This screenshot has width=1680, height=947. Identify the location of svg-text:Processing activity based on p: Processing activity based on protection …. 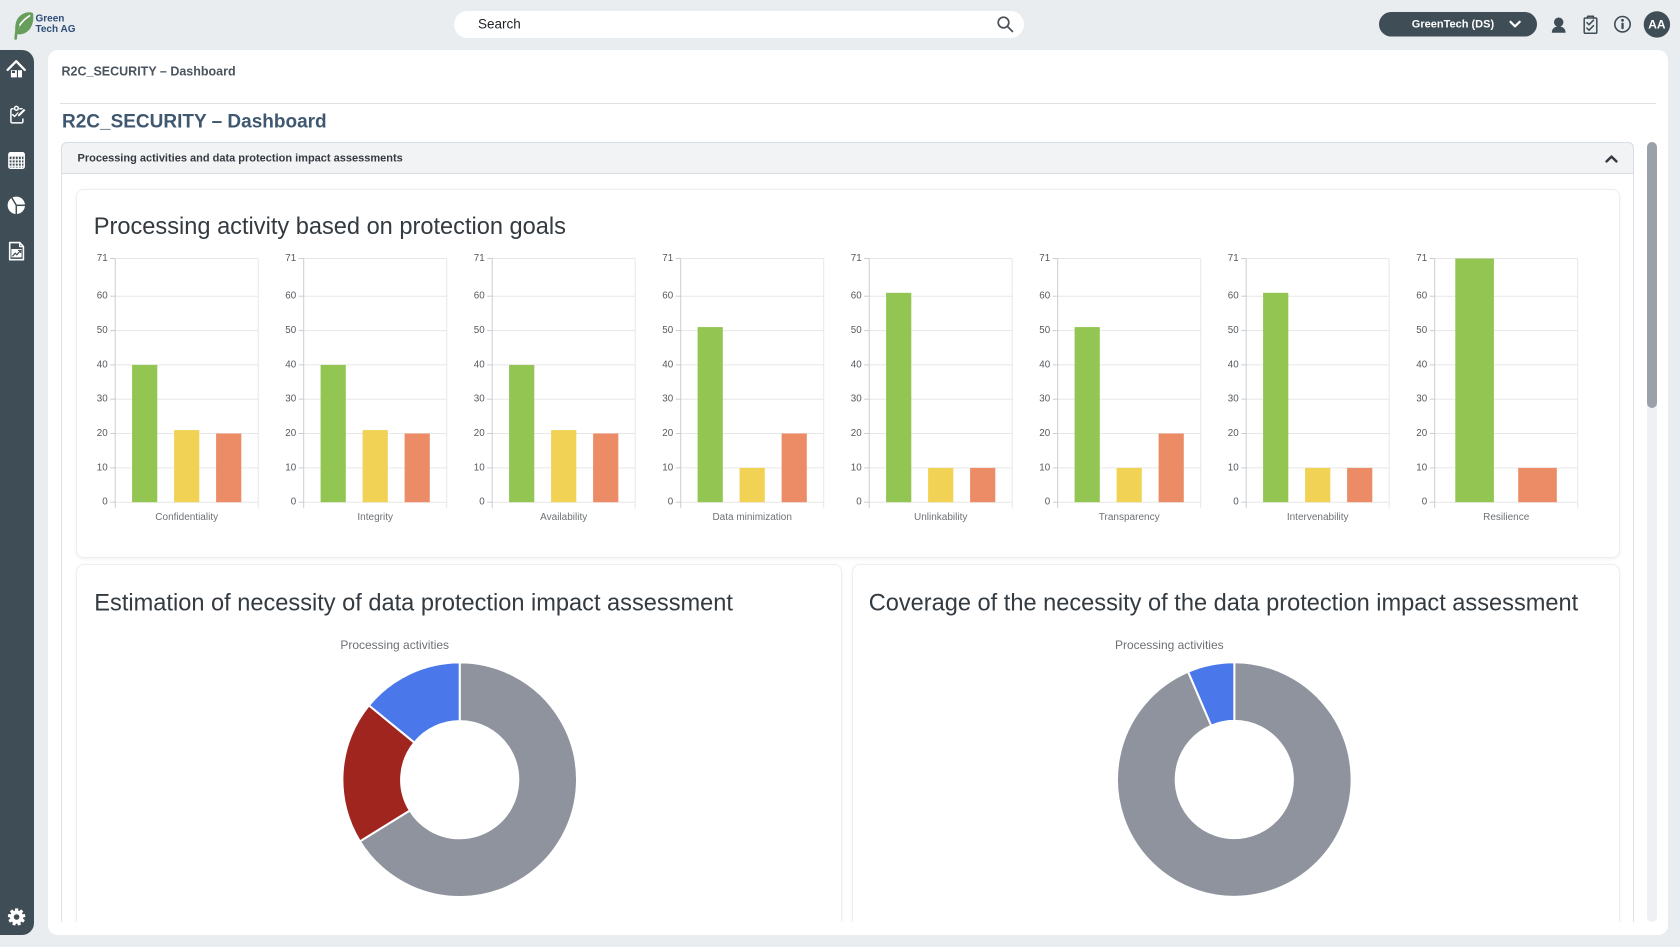
(330, 227).